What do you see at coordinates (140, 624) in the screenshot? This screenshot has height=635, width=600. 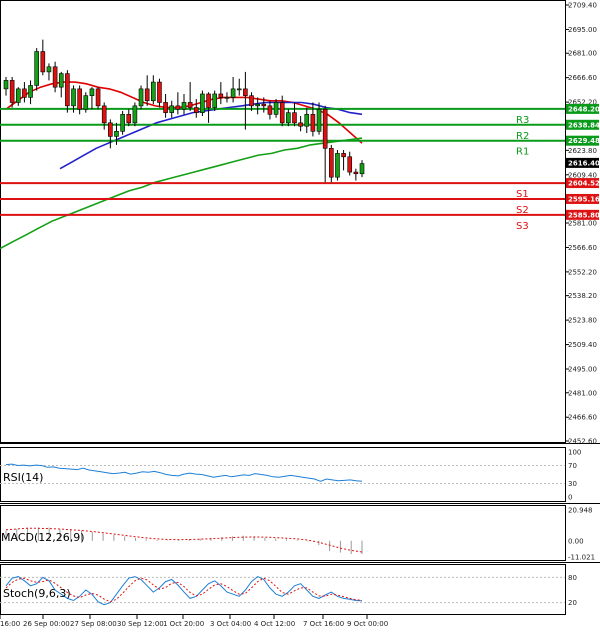 I see `time-tick-label: 30 Sep 12:00` at bounding box center [140, 624].